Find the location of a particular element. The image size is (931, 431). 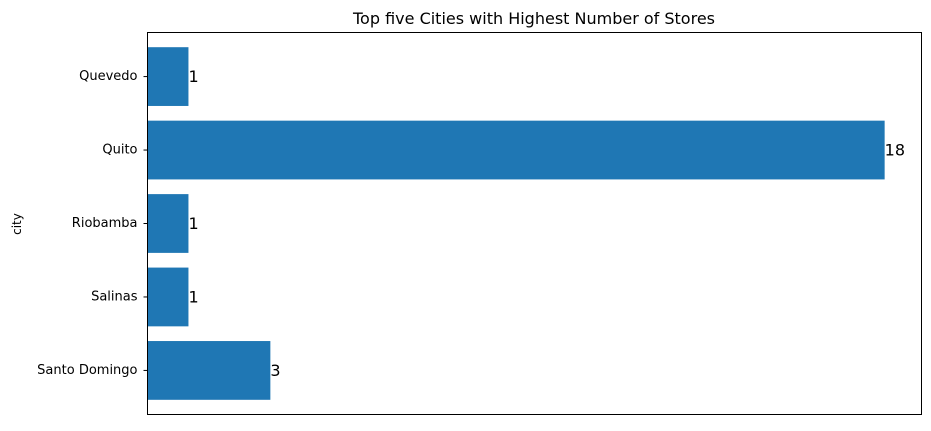

data-label: 3 is located at coordinates (275, 370).